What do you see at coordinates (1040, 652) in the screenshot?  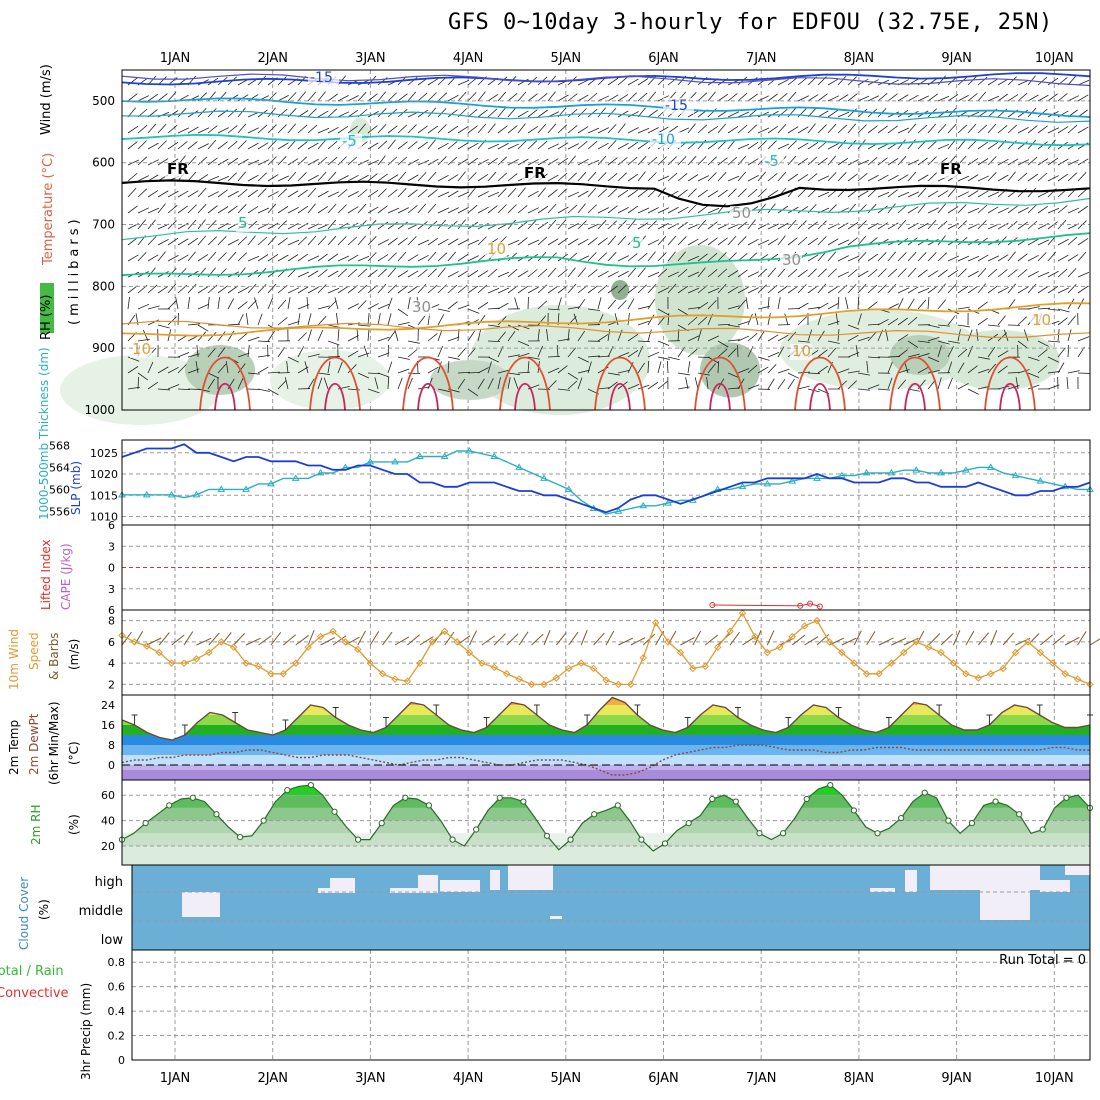 I see `wind-speed-marker` at bounding box center [1040, 652].